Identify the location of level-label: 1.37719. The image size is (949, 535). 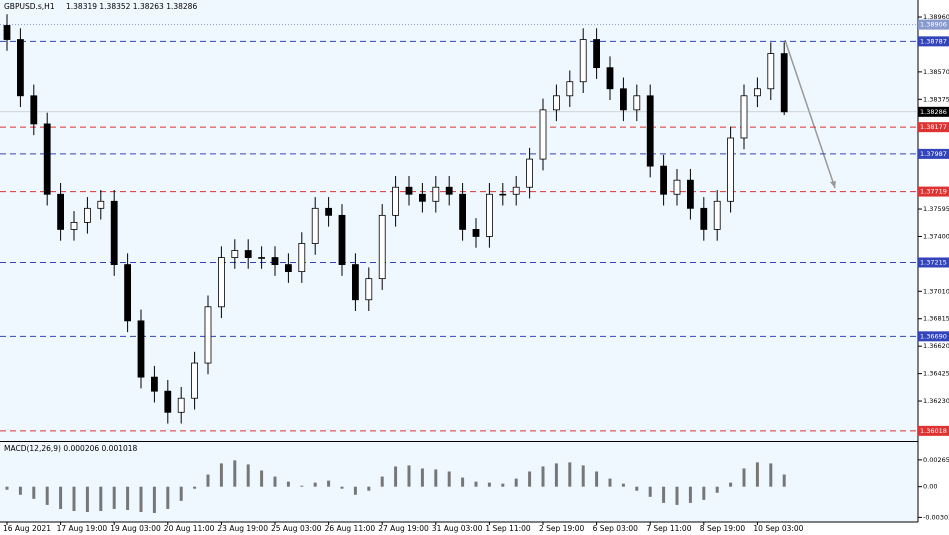
(933, 192).